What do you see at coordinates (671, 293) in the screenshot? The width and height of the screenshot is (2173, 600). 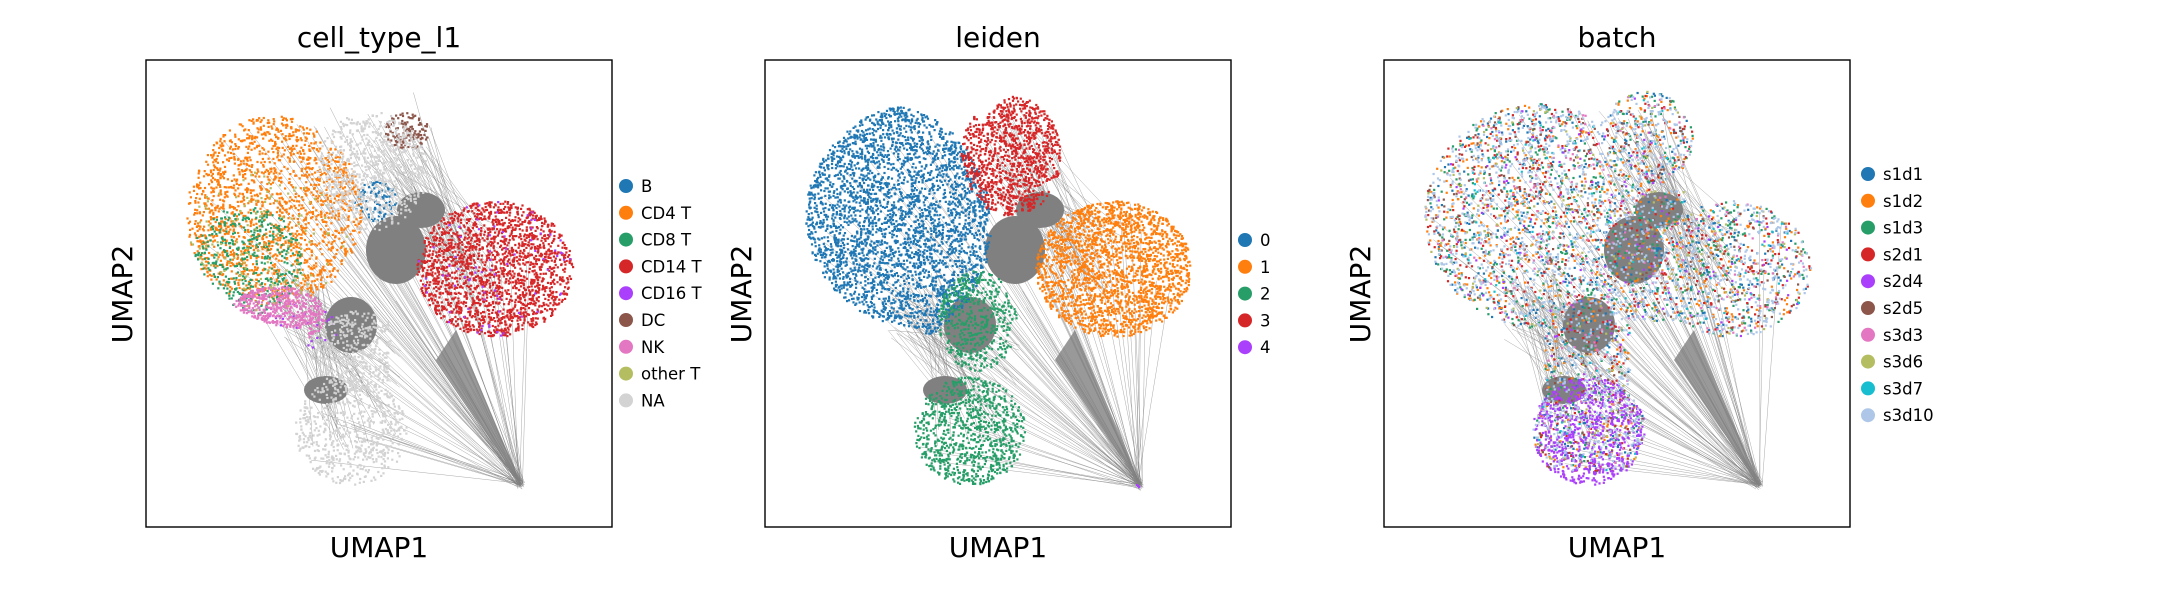 I see `legend-label: CD16 T` at bounding box center [671, 293].